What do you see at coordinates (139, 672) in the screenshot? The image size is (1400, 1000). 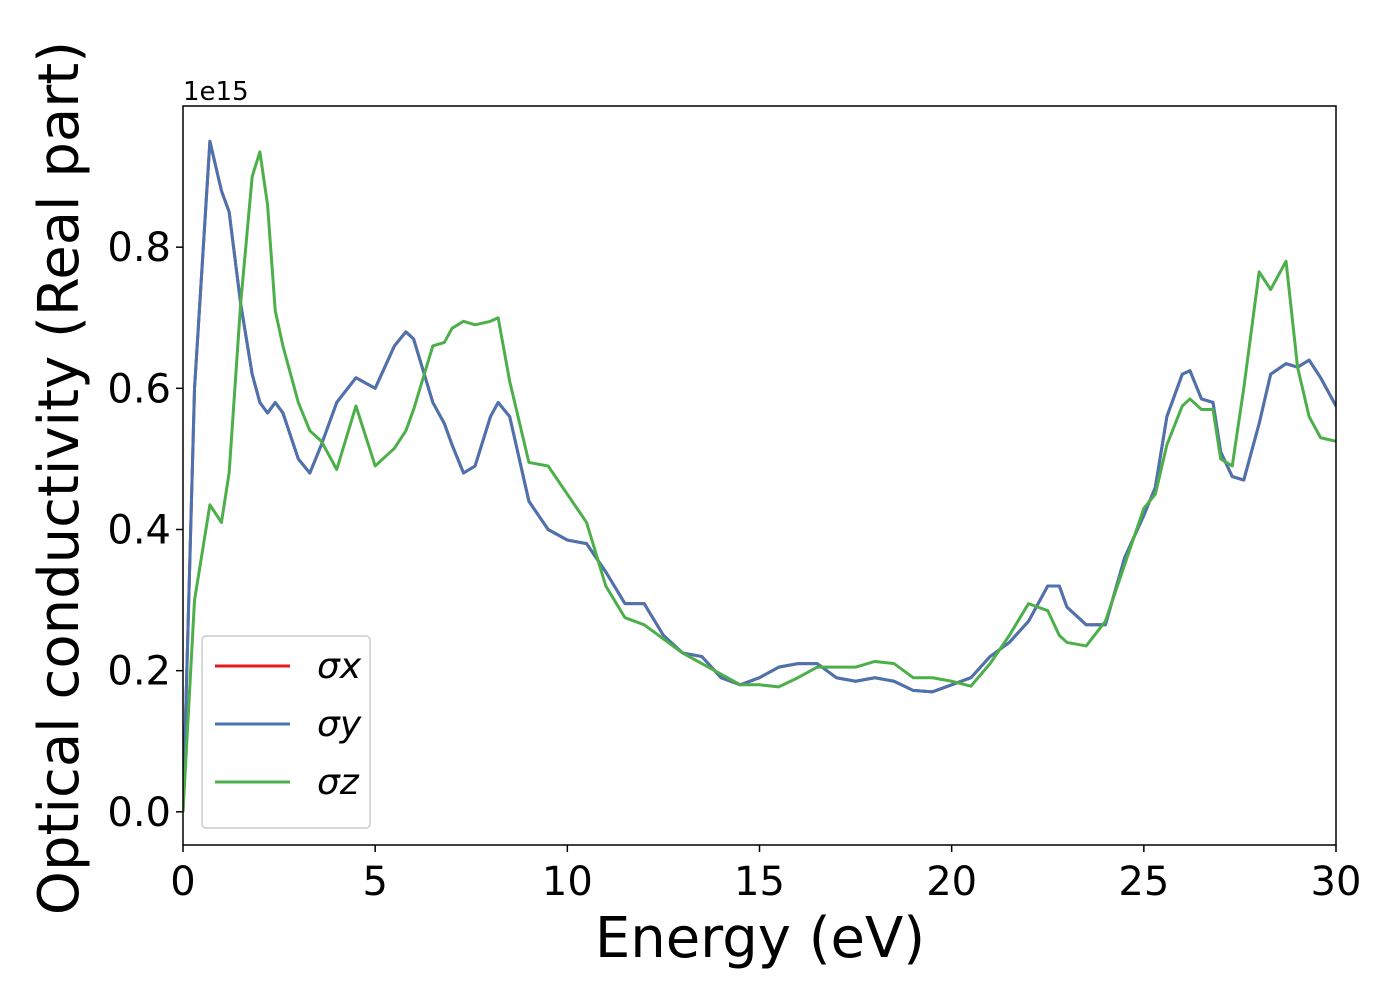 I see `y-tick-label: 0.2` at bounding box center [139, 672].